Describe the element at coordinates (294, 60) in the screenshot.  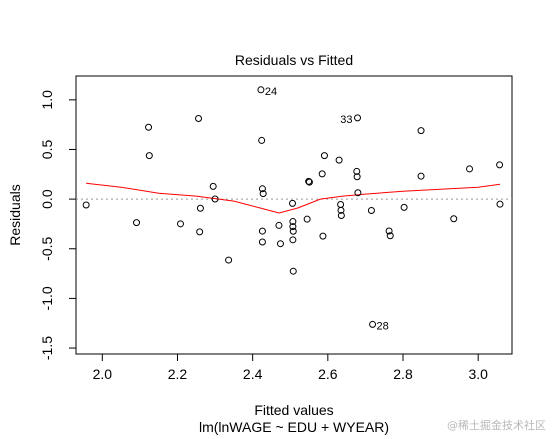
I see `chart-title: Residuals vs Fitted` at that location.